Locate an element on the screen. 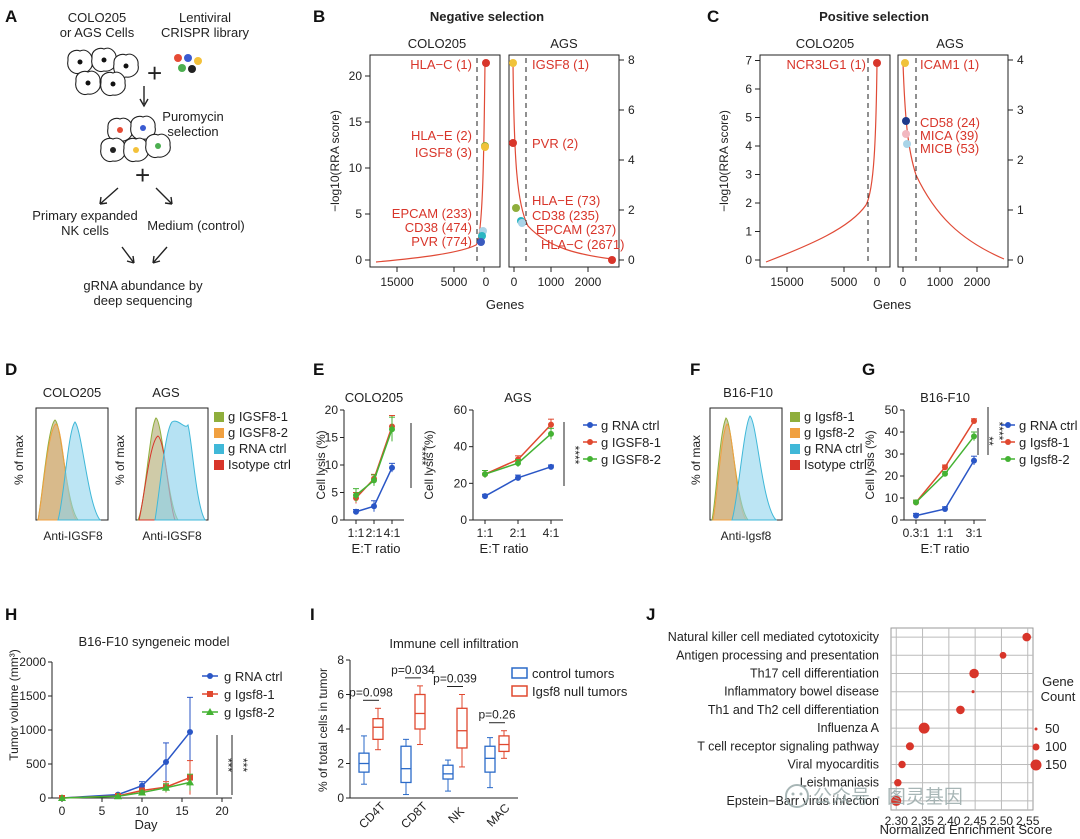 The image size is (1080, 839). chart-title: AGS is located at coordinates (518, 397).